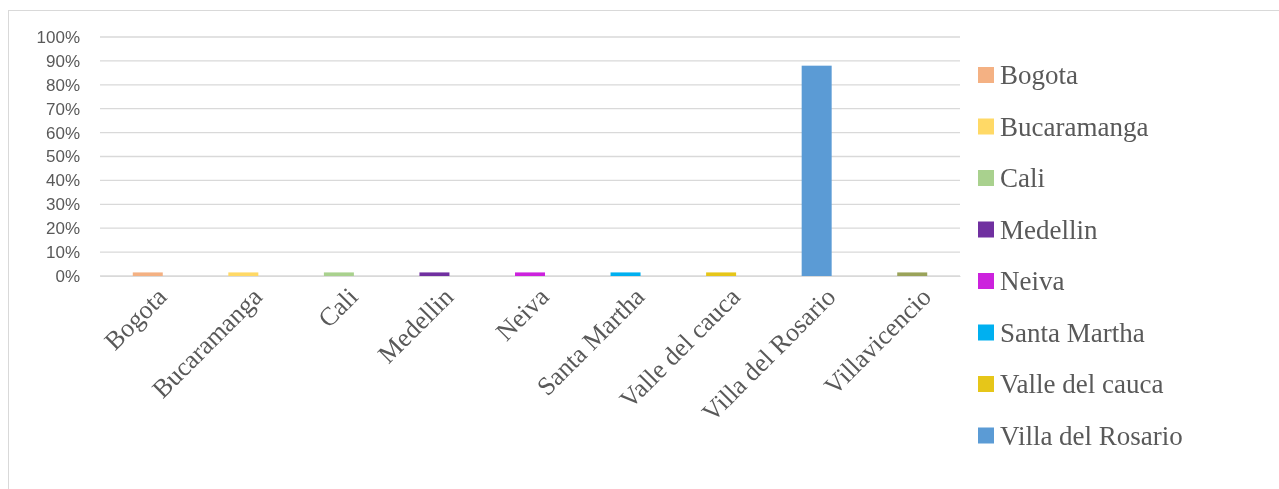 The image size is (1279, 489). I want to click on y-tick-label: 90%, so click(62, 61).